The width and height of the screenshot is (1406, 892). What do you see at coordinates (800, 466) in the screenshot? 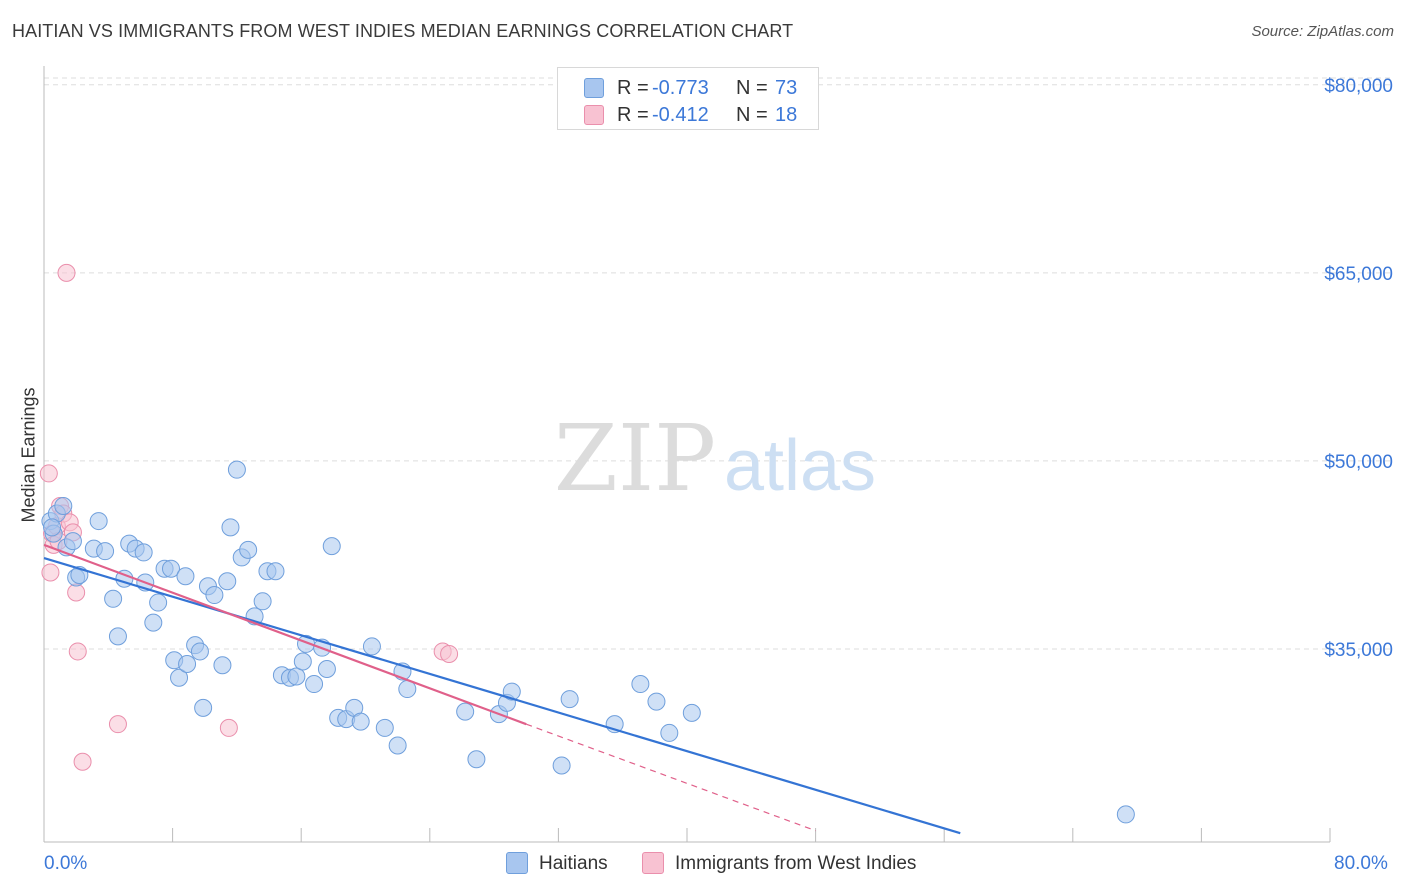
I see `watermark-atlas: atlas` at bounding box center [800, 466].